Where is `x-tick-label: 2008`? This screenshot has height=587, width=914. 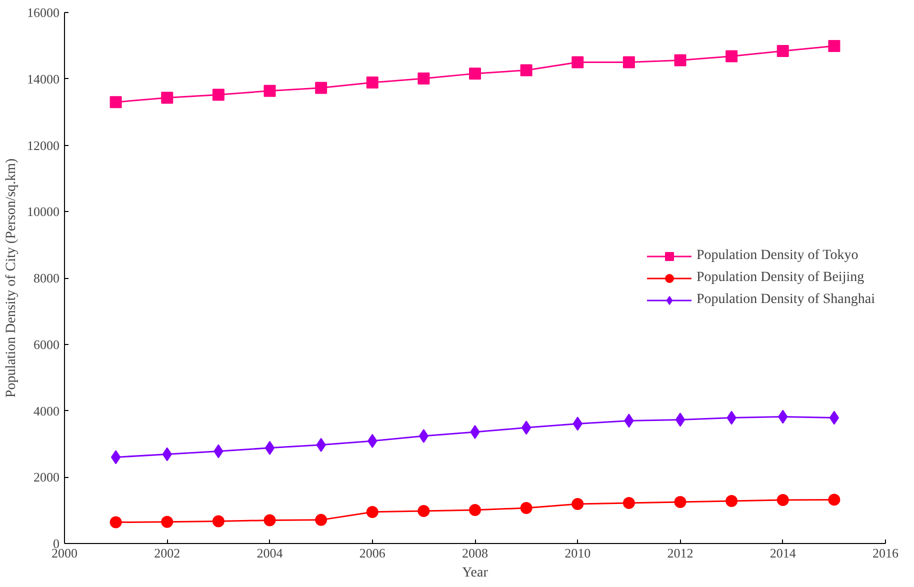
x-tick-label: 2008 is located at coordinates (475, 553).